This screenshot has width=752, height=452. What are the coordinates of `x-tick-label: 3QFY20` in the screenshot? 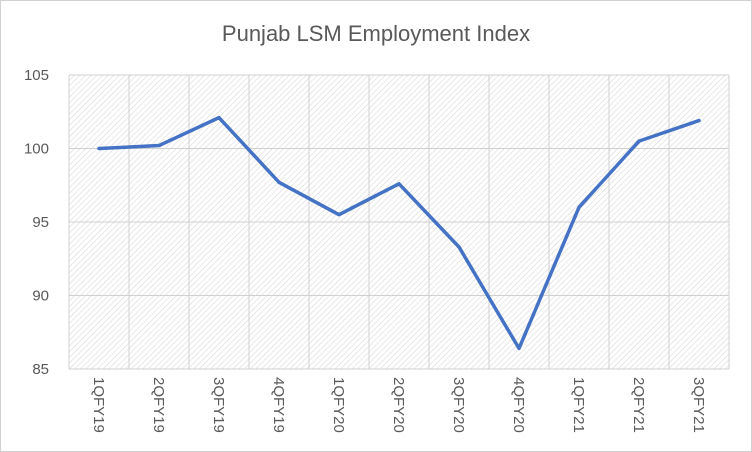 It's located at (458, 405).